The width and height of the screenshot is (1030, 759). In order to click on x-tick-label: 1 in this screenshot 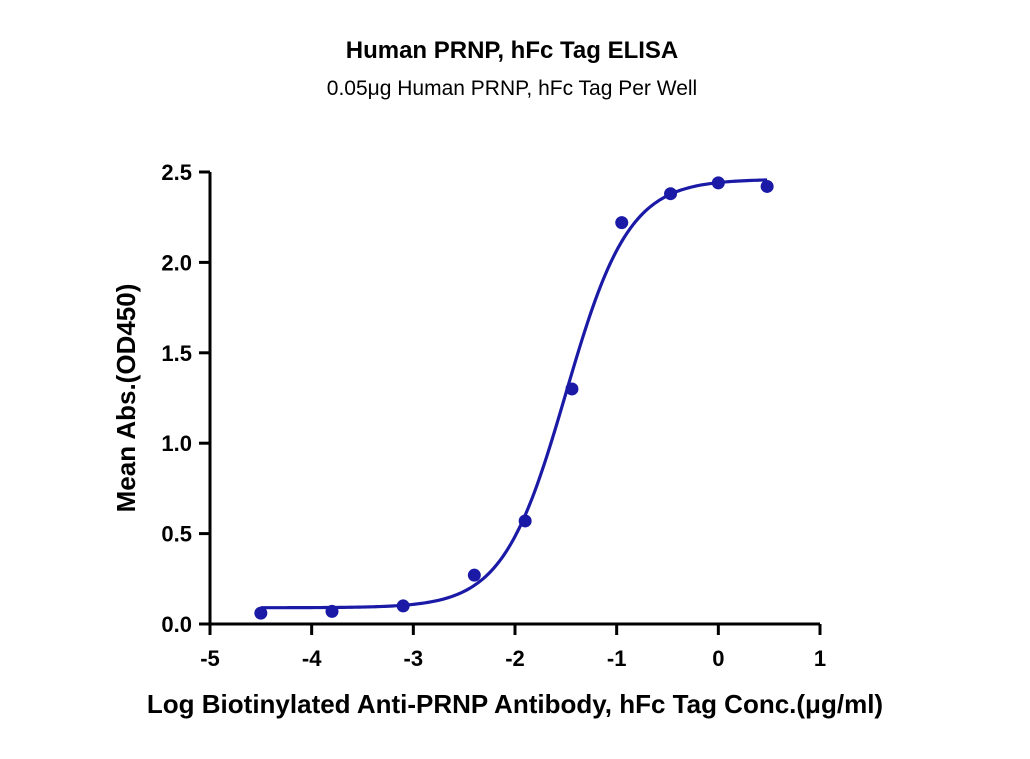, I will do `click(820, 658)`.